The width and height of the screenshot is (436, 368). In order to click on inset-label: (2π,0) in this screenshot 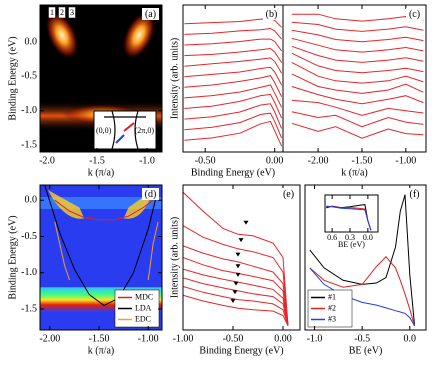, I will do `click(145, 130)`.